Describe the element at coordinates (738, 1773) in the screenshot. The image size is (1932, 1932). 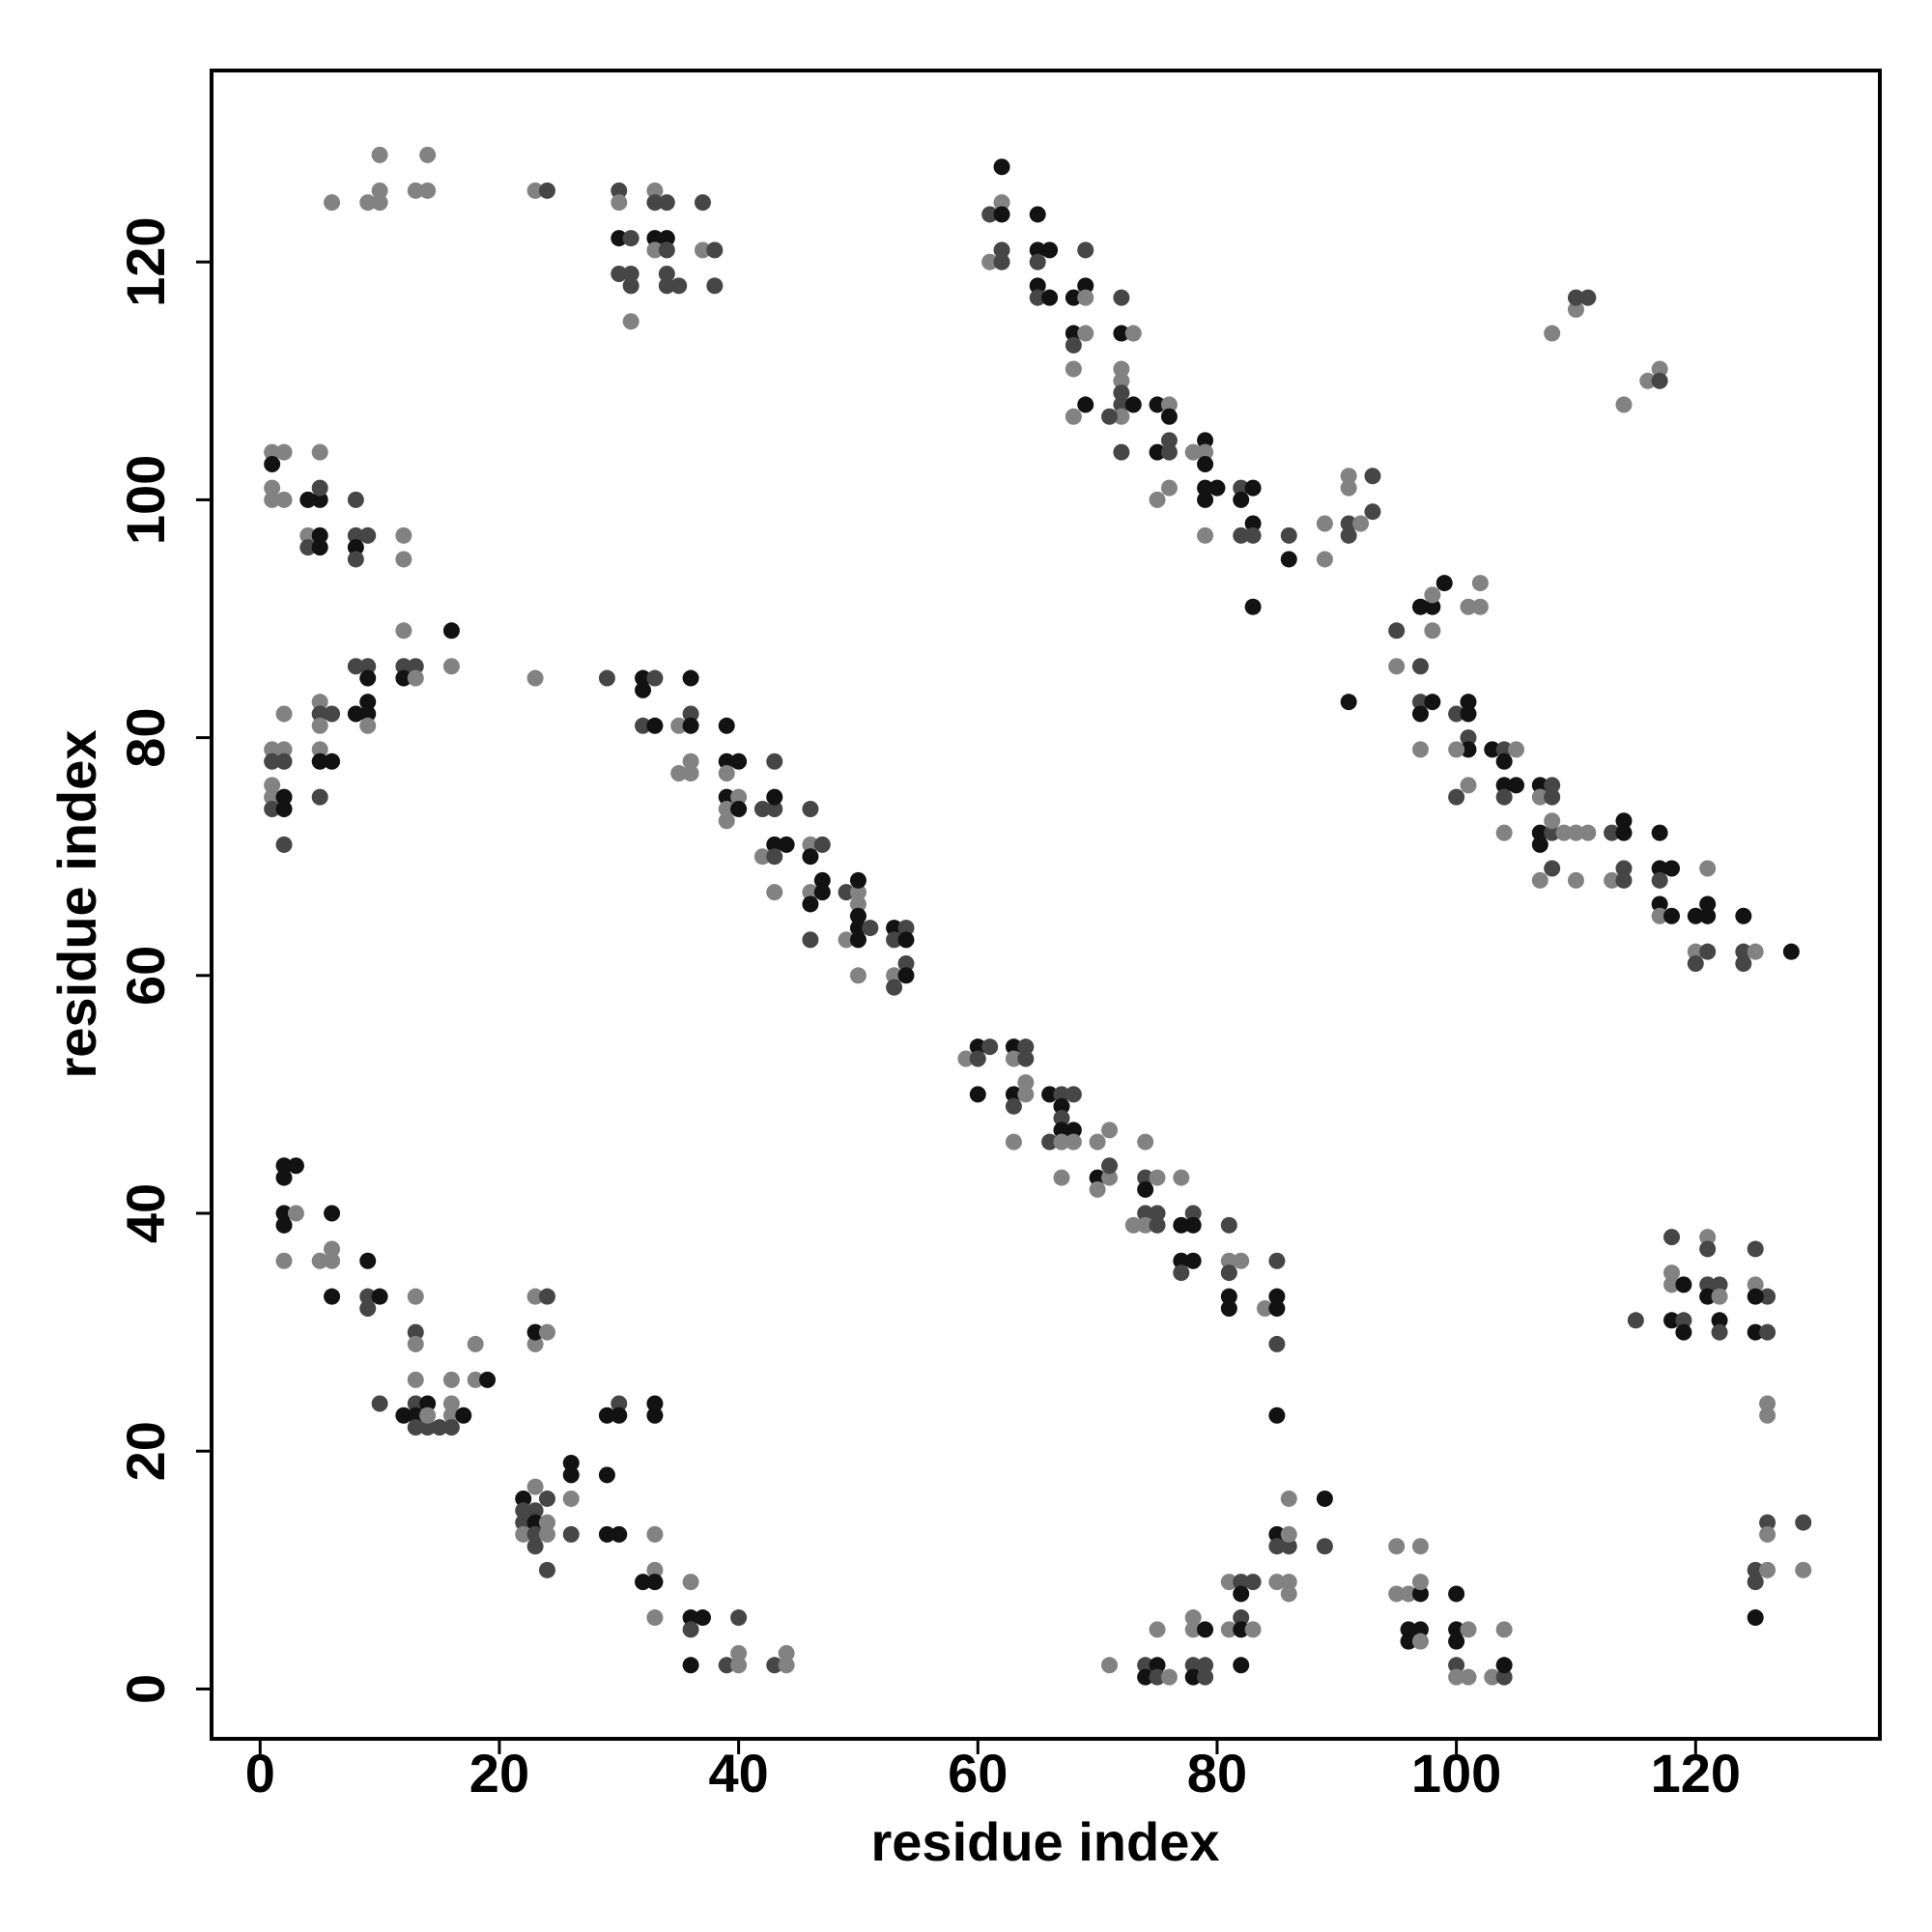
I see `x-tick-label: 40` at that location.